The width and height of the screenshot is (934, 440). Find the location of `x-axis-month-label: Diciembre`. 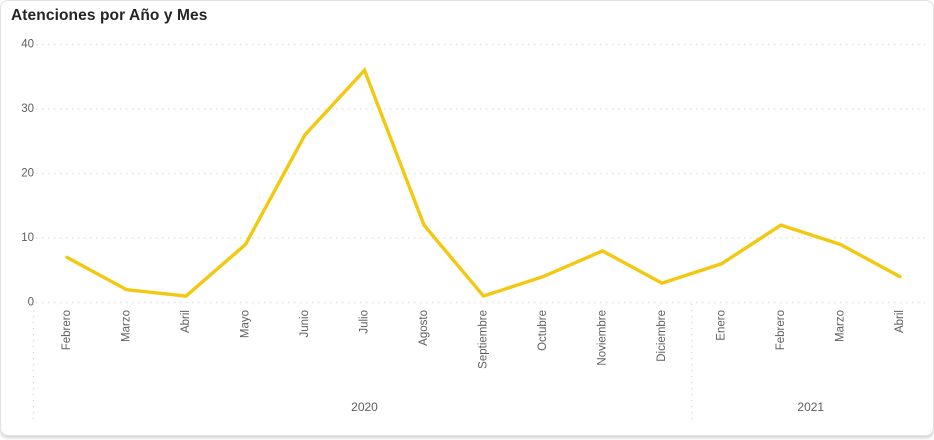

x-axis-month-label: Diciembre is located at coordinates (662, 336).